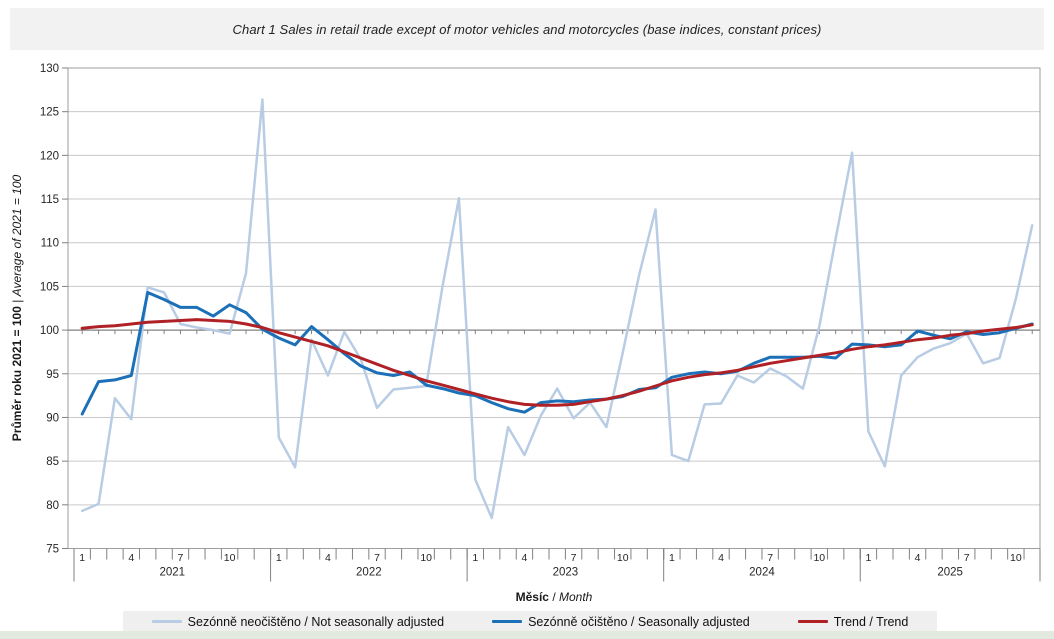 Image resolution: width=1054 pixels, height=639 pixels. Describe the element at coordinates (812, 621) in the screenshot. I see `legend-line-swatch-trend-icon` at that location.